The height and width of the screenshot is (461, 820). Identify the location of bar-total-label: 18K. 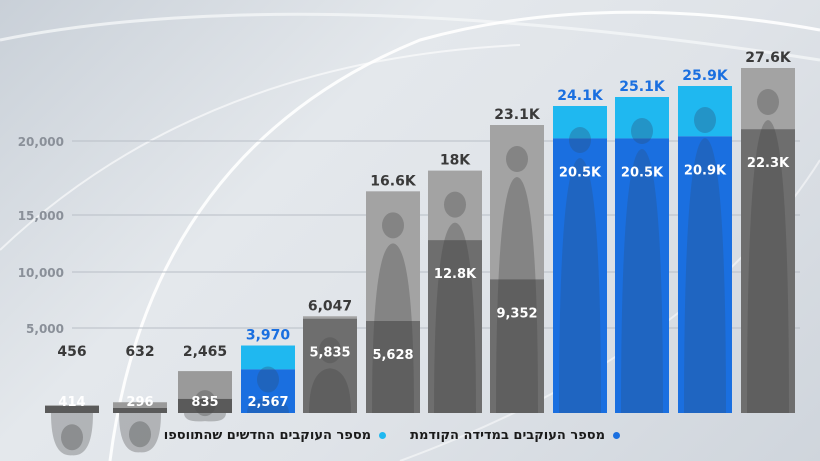
(455, 161).